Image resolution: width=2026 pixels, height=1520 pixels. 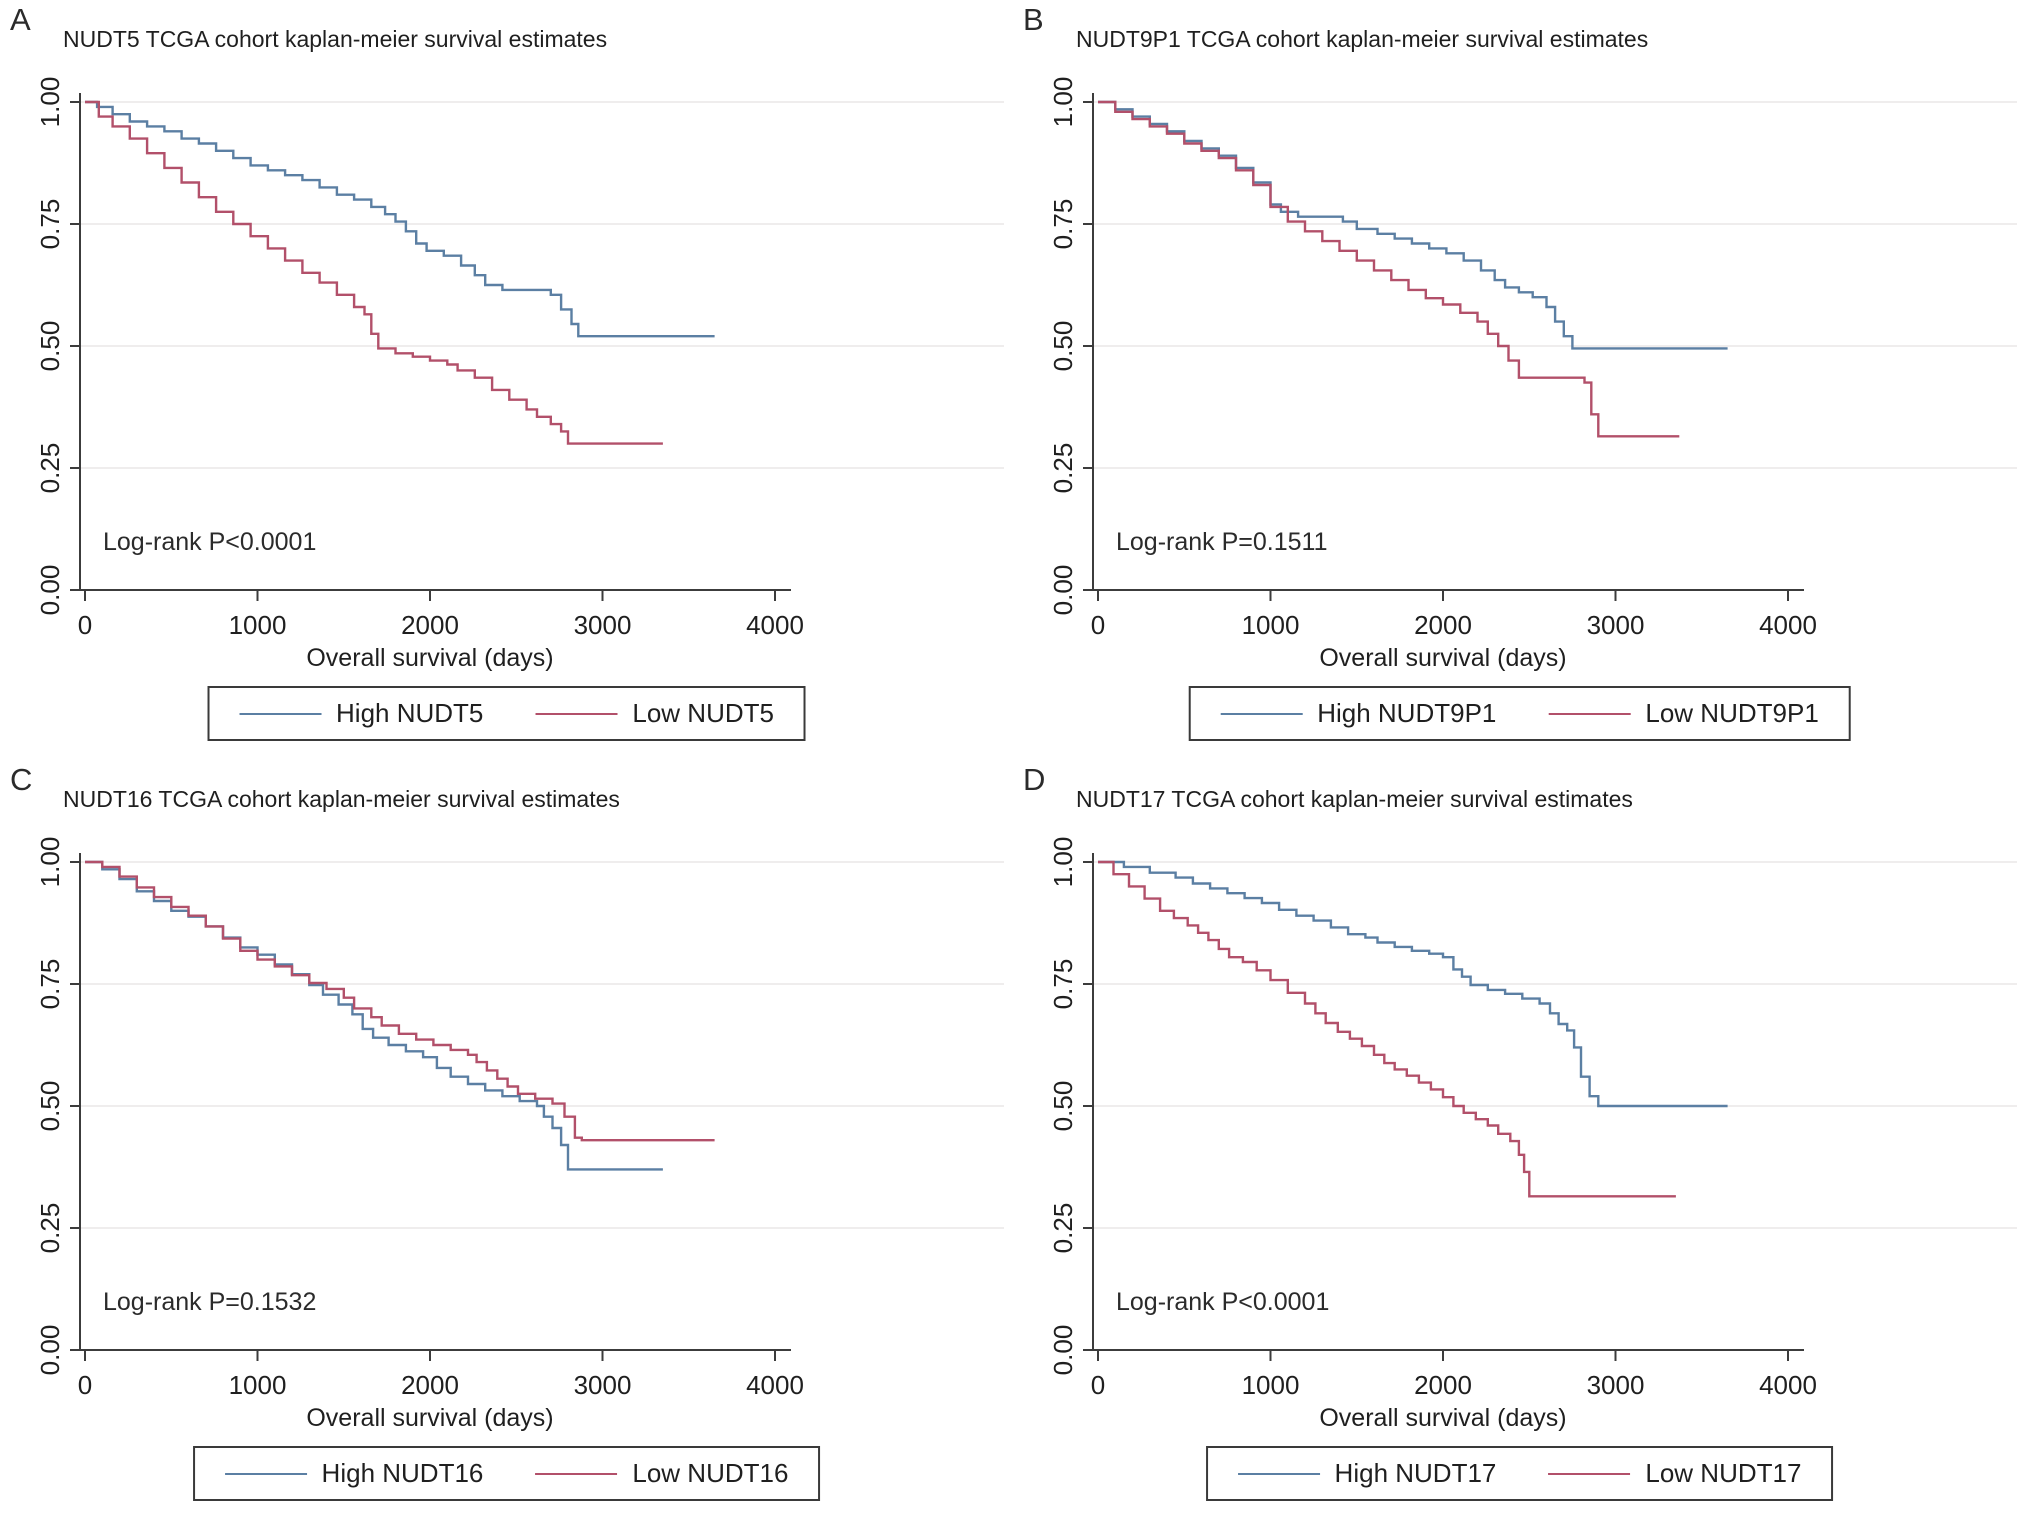 I want to click on legend-label-low: Low NUDT17, so click(x=1723, y=1473).